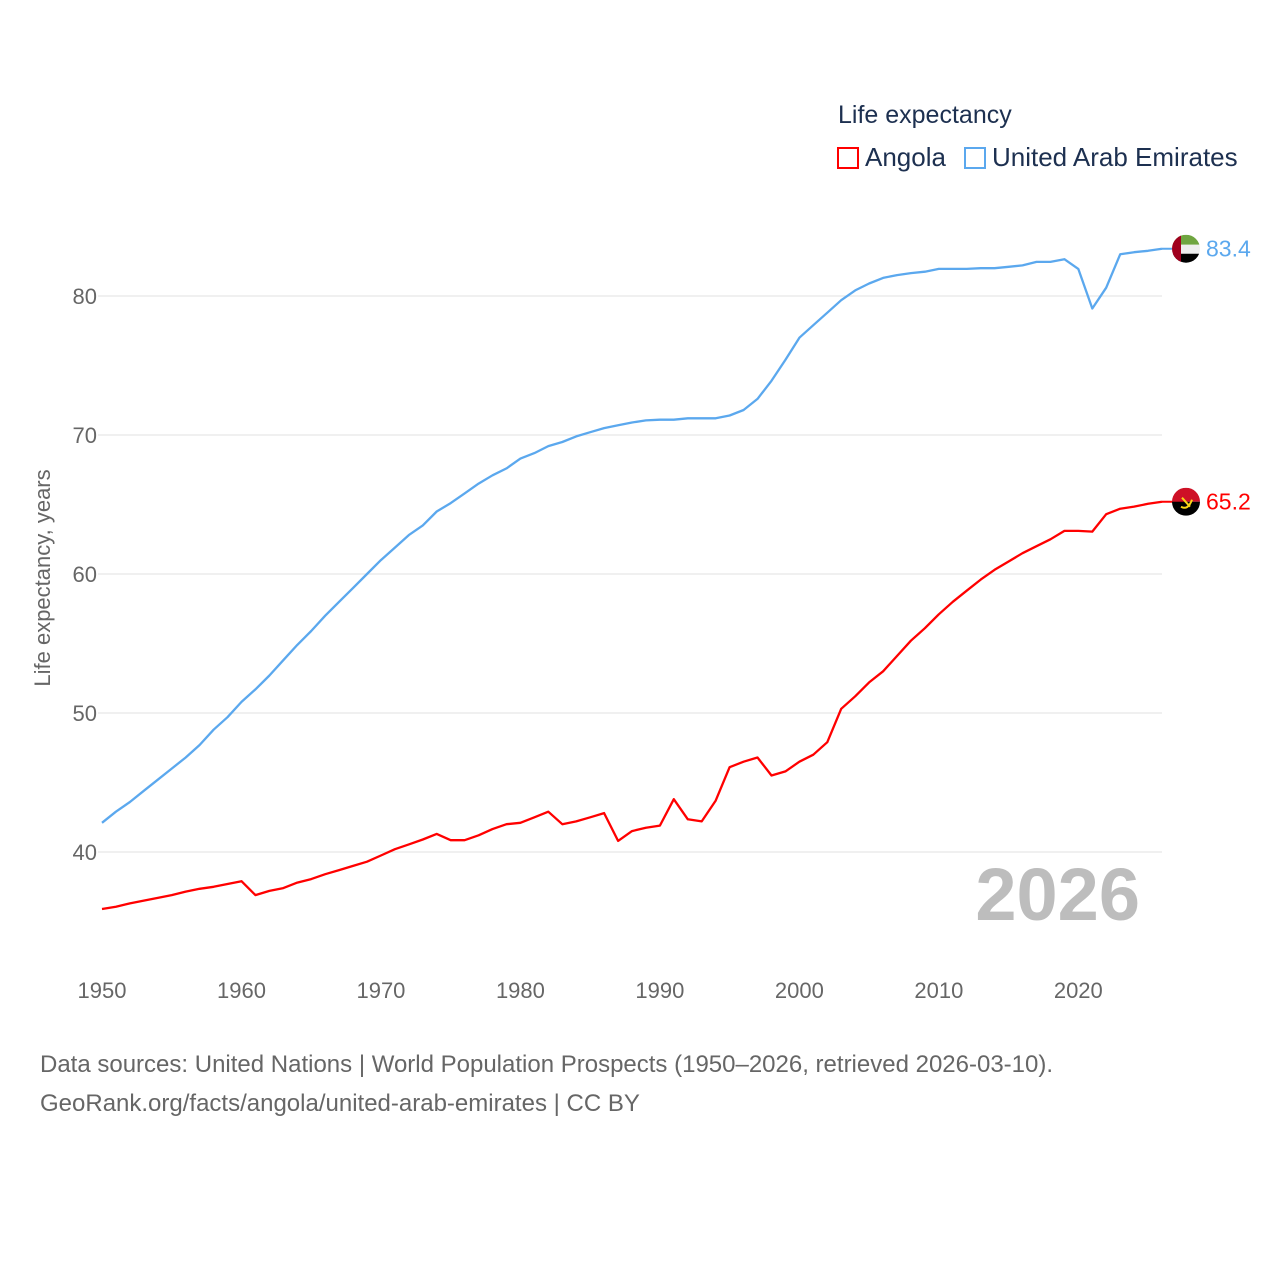 This screenshot has width=1280, height=1280. Describe the element at coordinates (42, 577) in the screenshot. I see `y-axis-label: Life expectancy, years` at that location.